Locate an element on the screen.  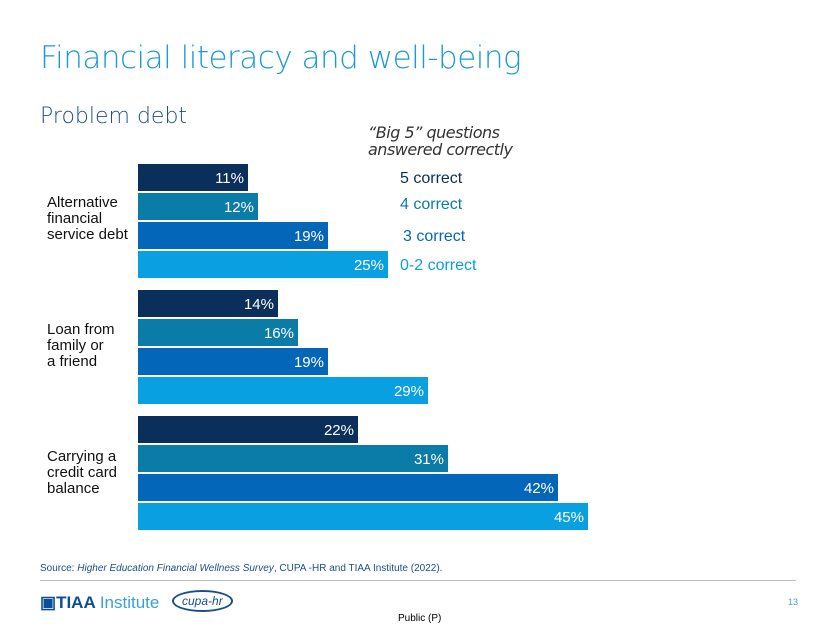
category-label: Alternative financial service debt is located at coordinates (87, 219).